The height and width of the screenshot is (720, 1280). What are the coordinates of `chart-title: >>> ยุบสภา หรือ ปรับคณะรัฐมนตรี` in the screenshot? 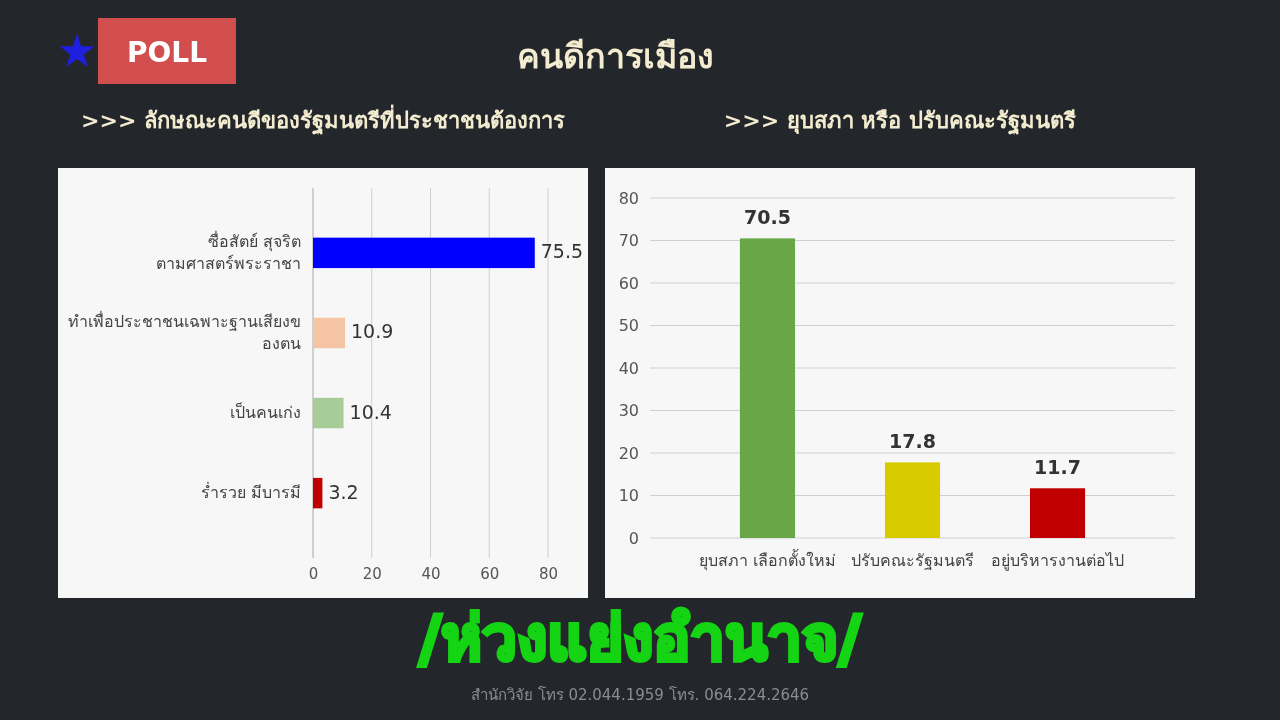 It's located at (900, 121).